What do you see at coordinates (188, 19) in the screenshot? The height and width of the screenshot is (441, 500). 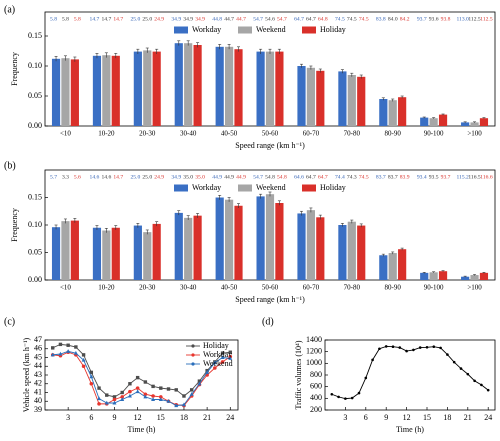 I see `speed-label: 34.9` at bounding box center [188, 19].